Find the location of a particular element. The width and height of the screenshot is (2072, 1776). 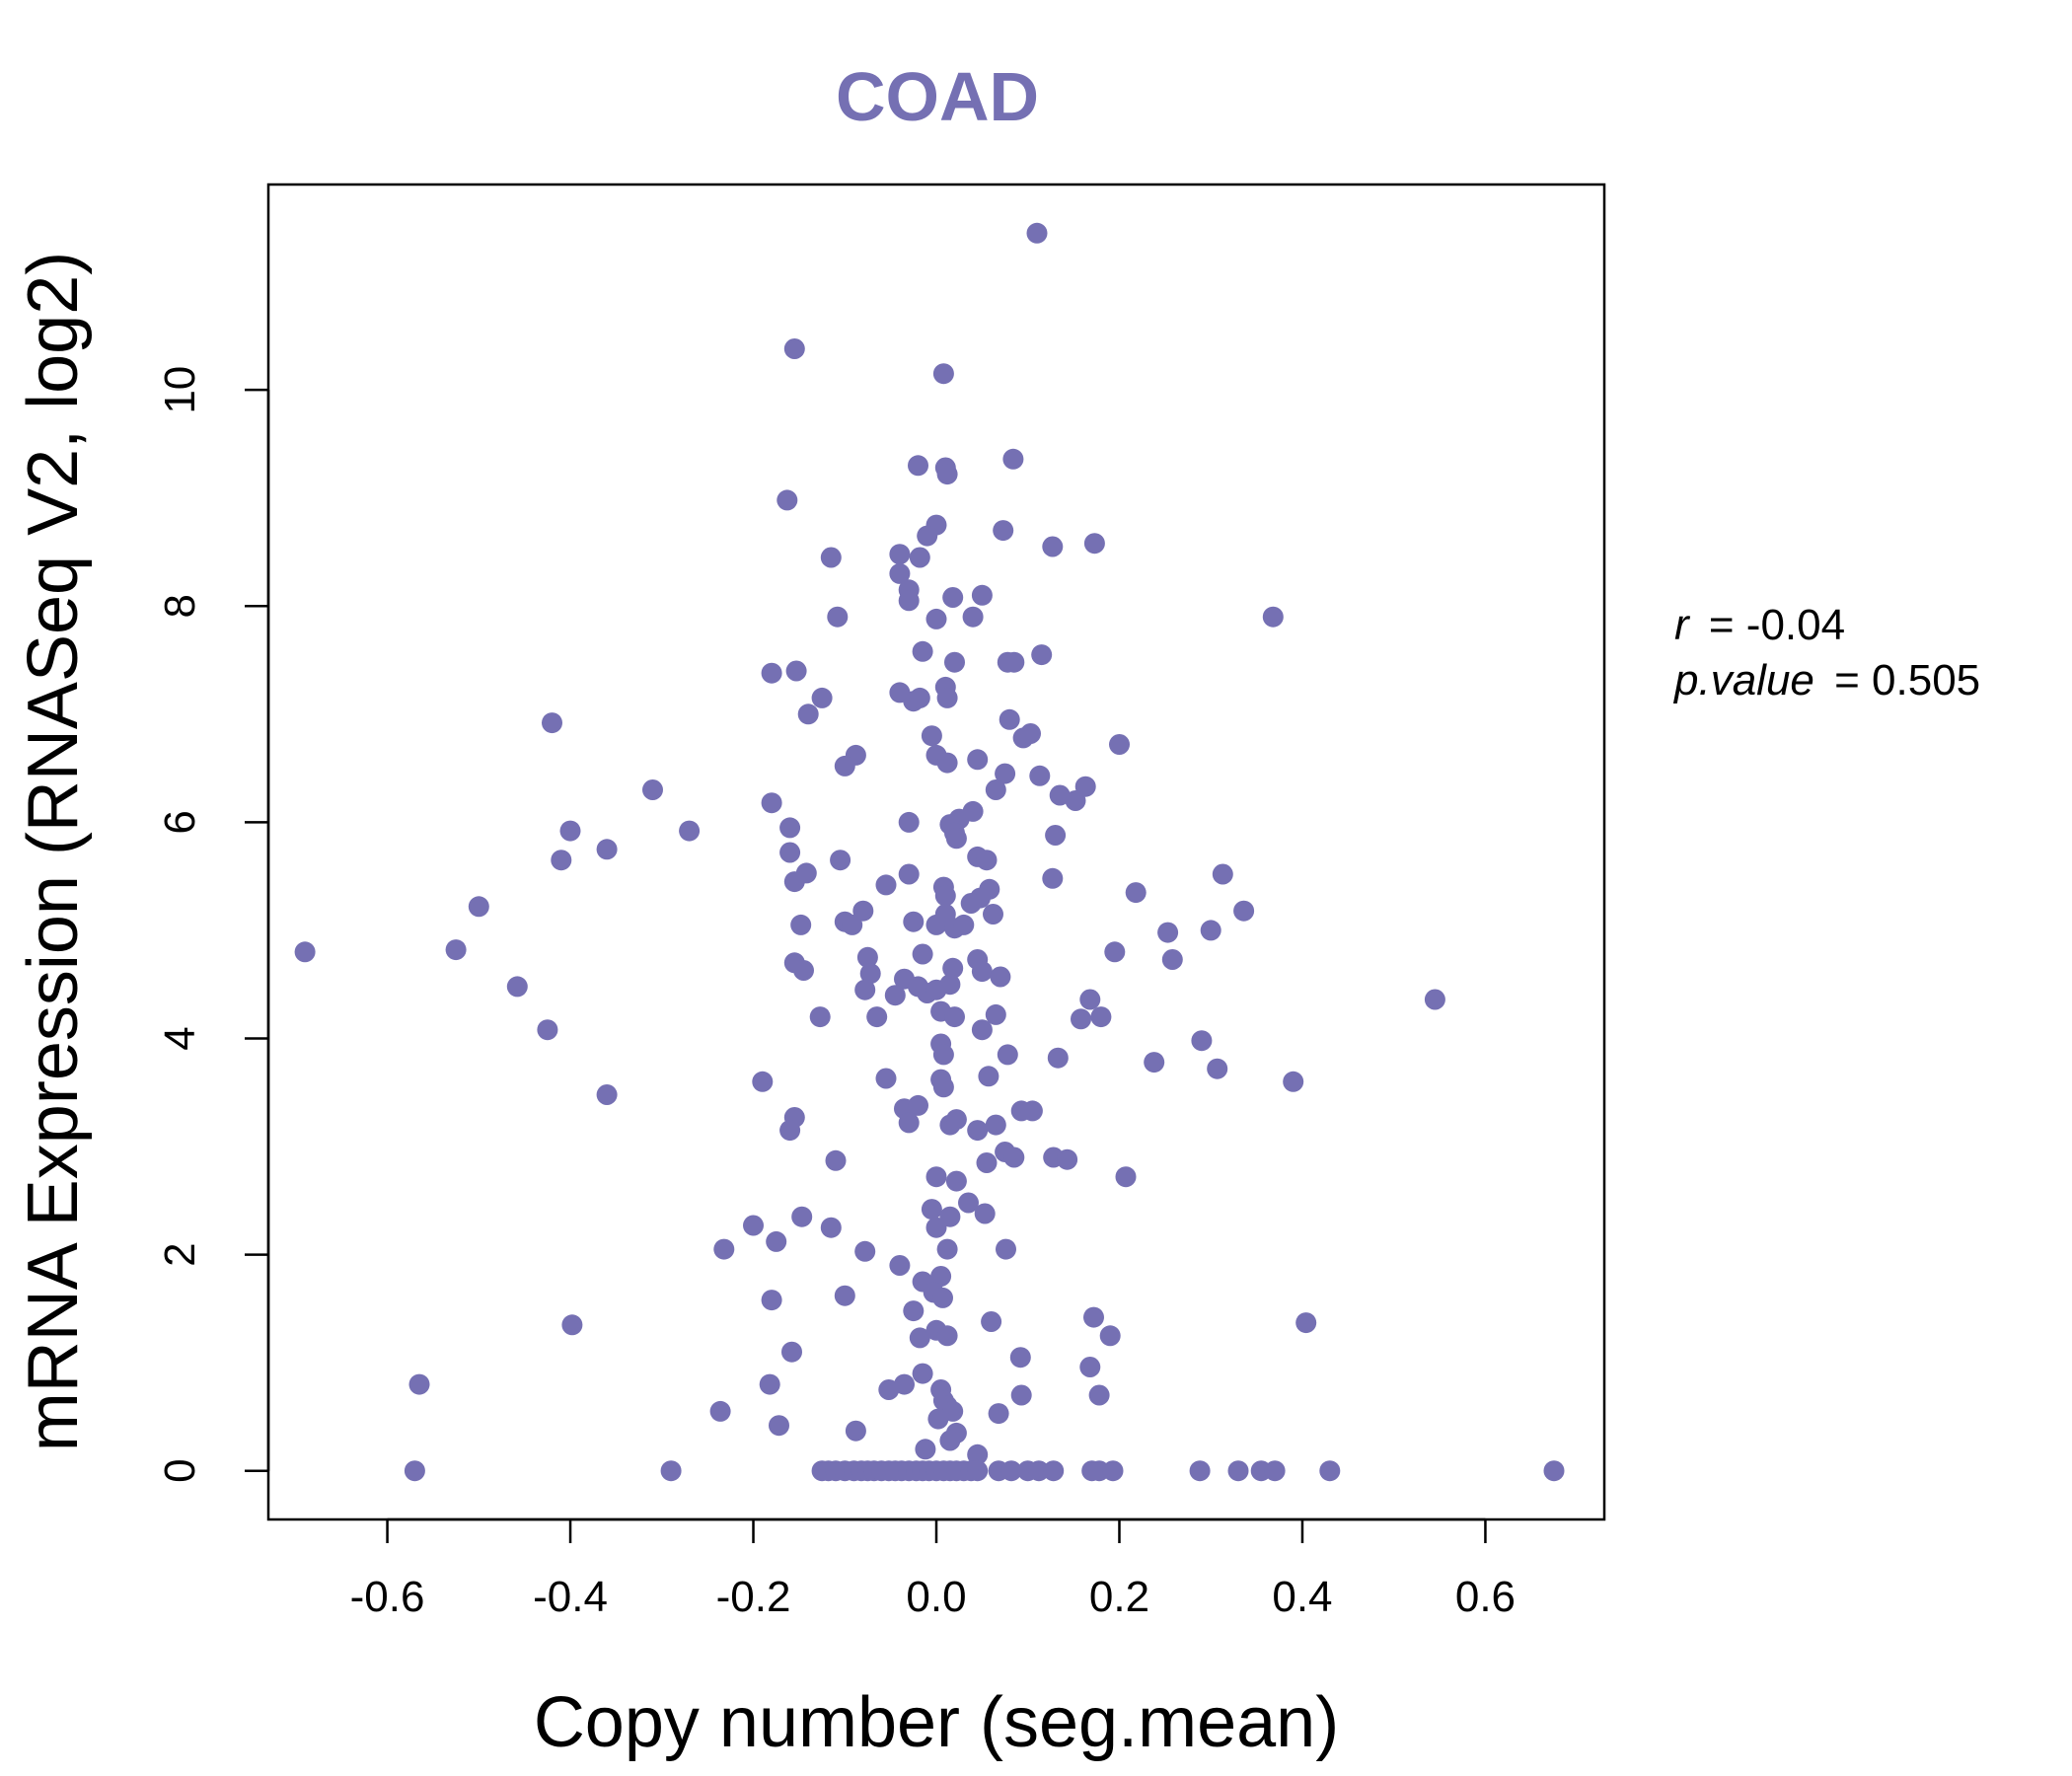

y-tick-label: 4 is located at coordinates (180, 1038).